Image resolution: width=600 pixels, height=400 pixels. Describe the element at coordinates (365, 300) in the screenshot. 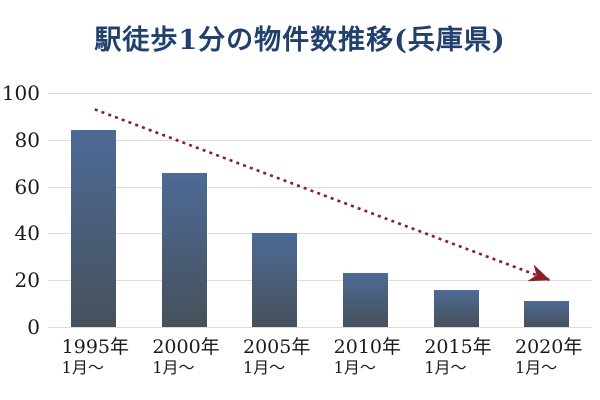

I see `bar-2010年` at that location.